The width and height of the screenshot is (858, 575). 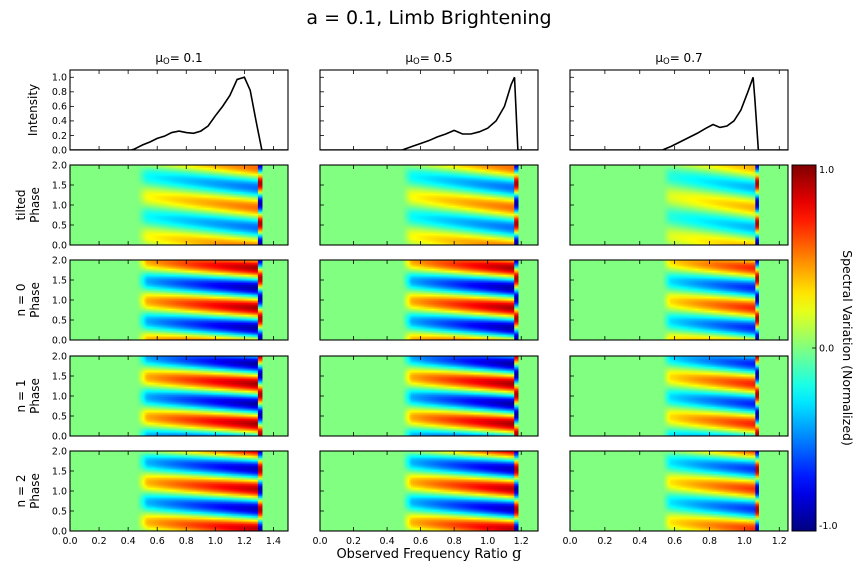 What do you see at coordinates (179, 113) in the screenshot?
I see `intensity-line` at bounding box center [179, 113].